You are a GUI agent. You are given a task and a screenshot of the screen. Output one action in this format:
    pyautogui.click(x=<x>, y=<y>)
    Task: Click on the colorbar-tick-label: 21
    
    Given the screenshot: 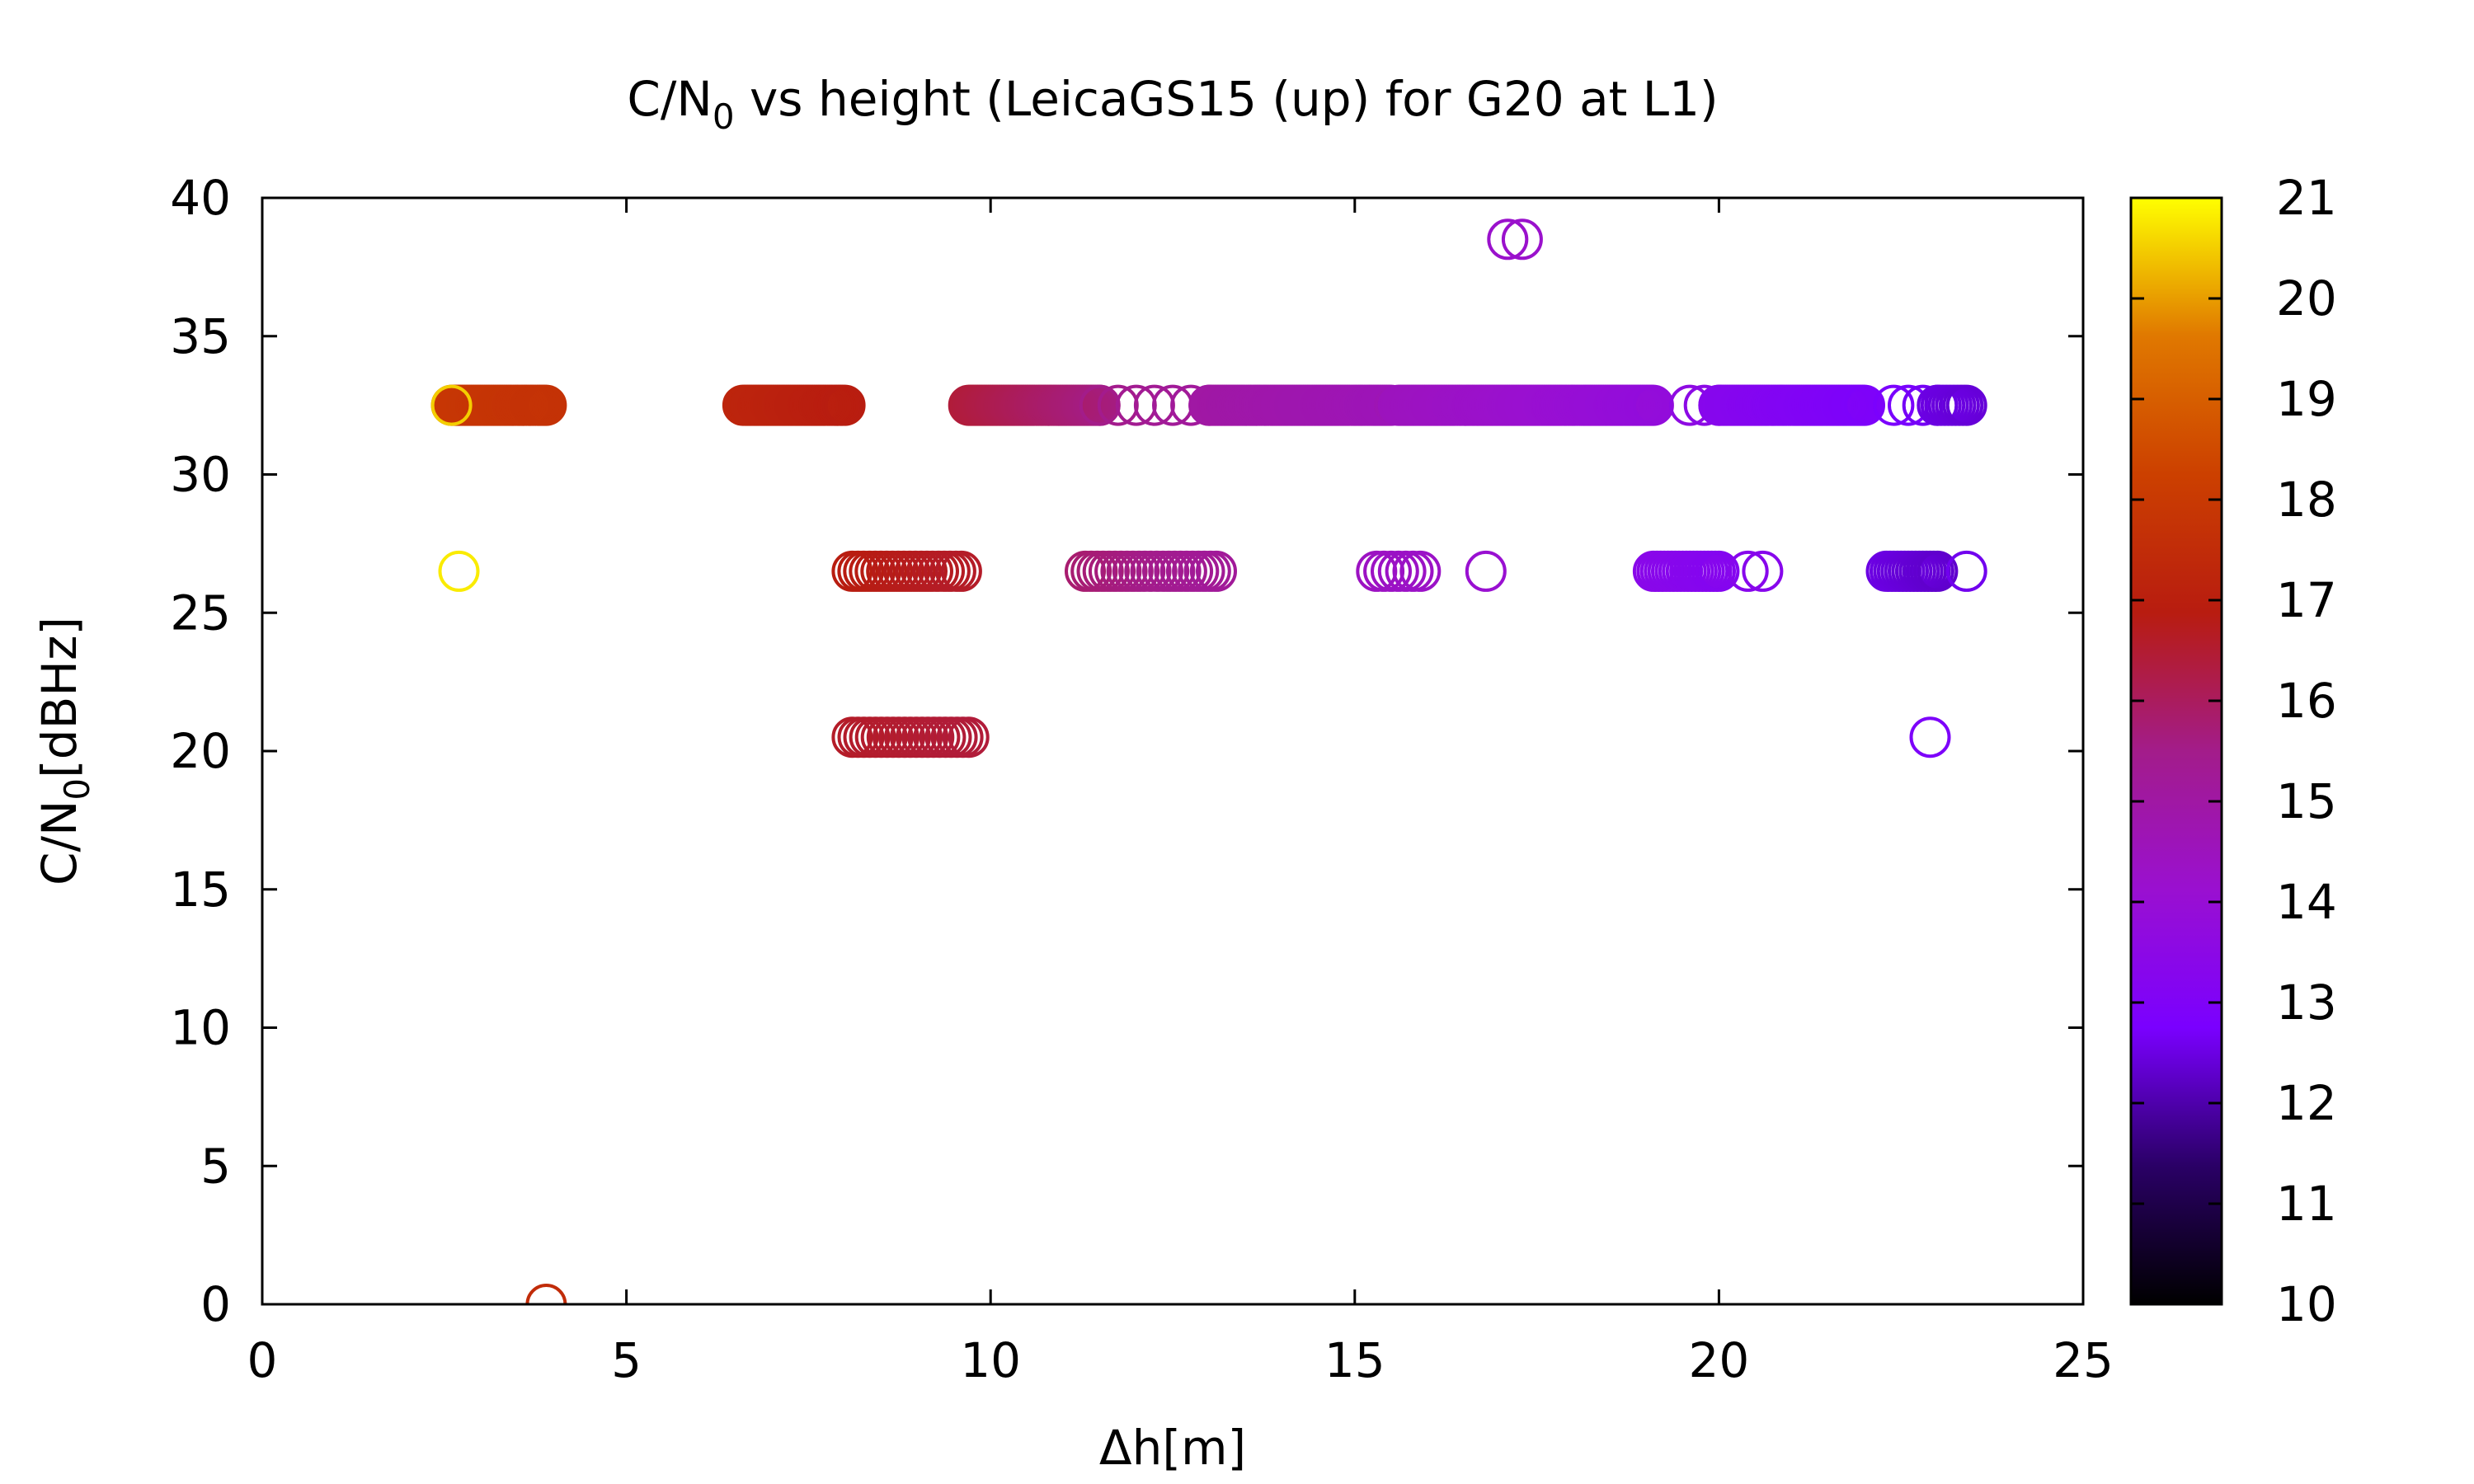 What is the action you would take?
    pyautogui.click(x=2306, y=198)
    